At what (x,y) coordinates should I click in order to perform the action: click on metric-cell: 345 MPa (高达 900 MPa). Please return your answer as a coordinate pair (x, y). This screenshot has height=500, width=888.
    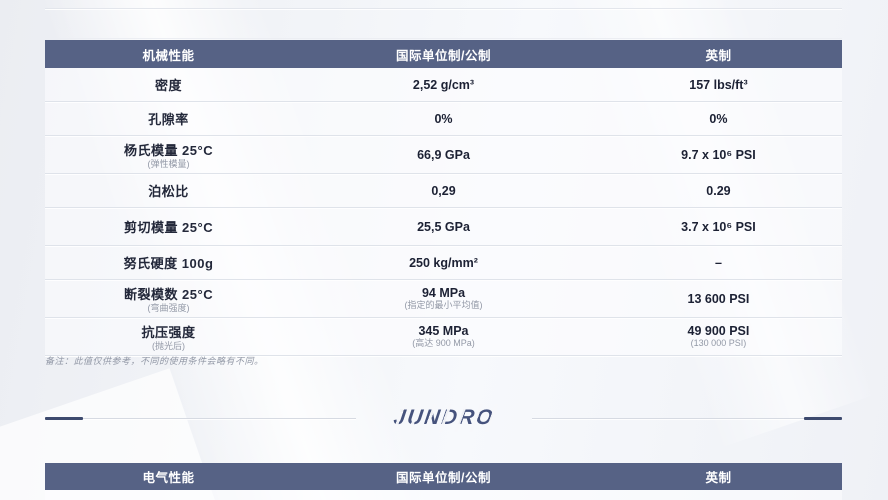
    Looking at the image, I should click on (443, 336).